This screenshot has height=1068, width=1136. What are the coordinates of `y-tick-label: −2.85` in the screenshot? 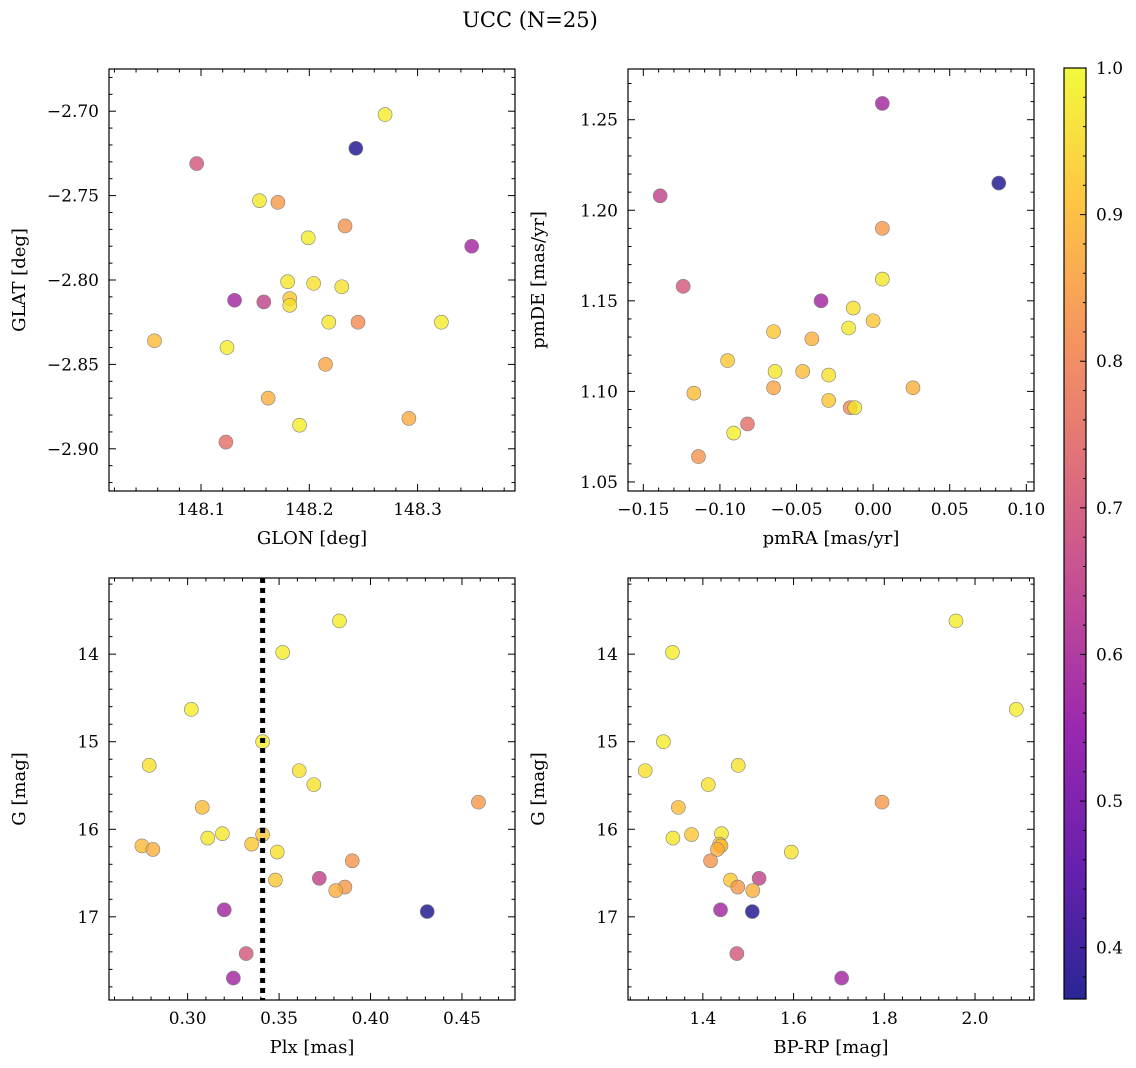 It's located at (73, 365).